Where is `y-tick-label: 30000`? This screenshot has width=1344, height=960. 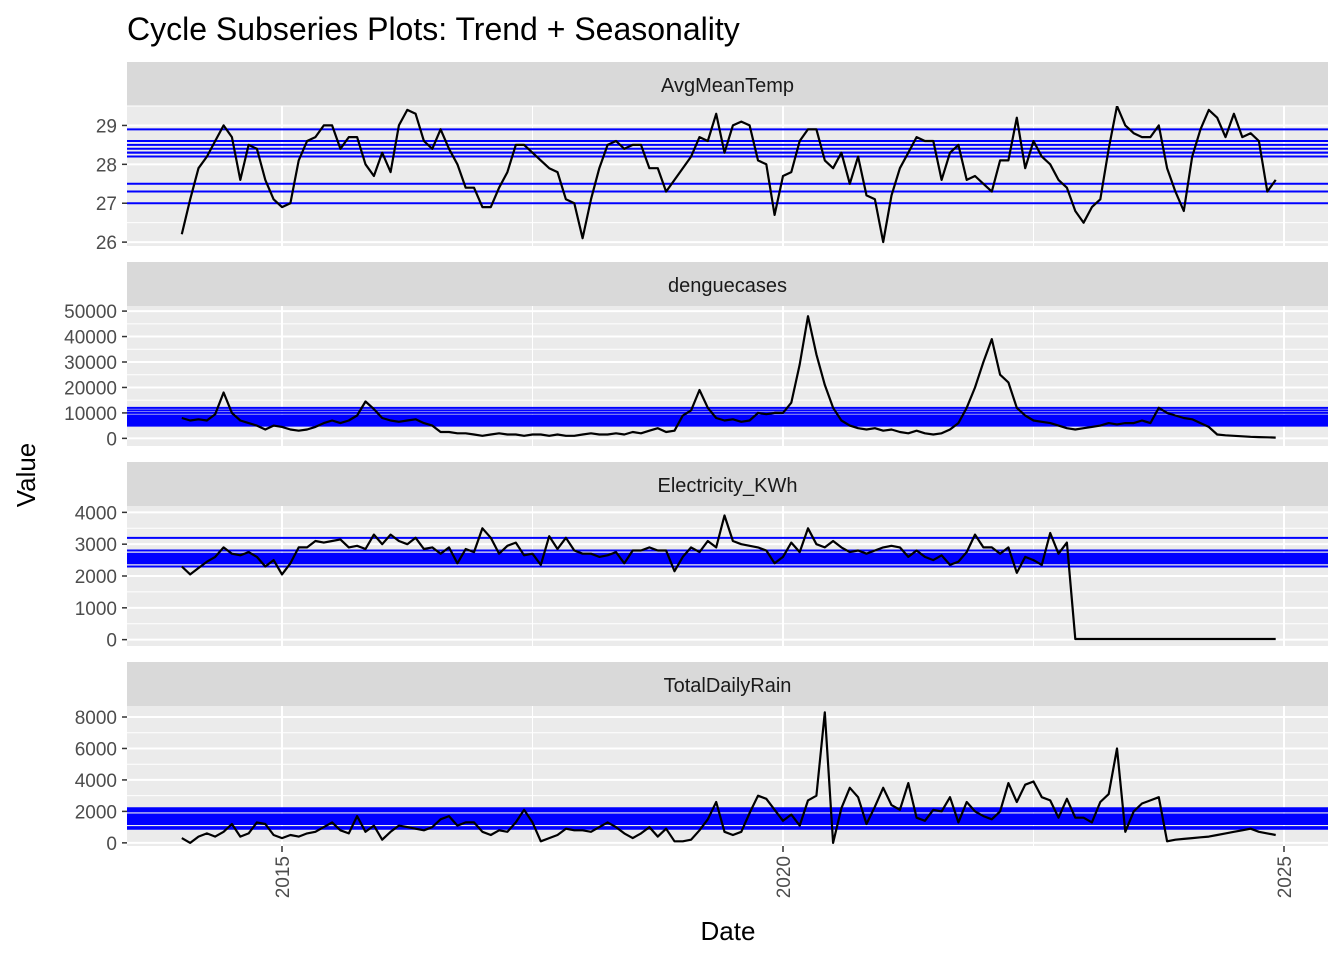 y-tick-label: 30000 is located at coordinates (90, 363).